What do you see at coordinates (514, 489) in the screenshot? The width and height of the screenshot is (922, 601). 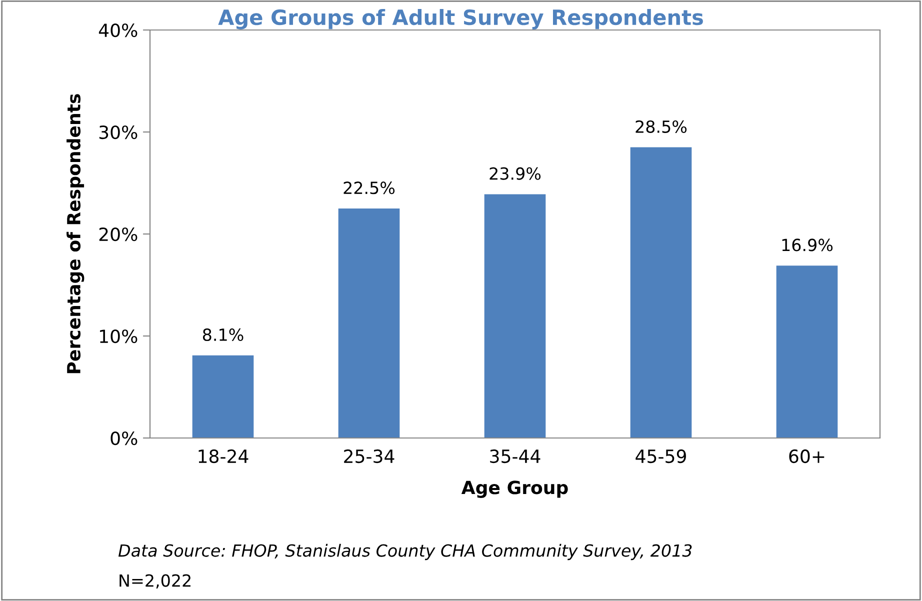 I see `x-axis-title: Age Group` at bounding box center [514, 489].